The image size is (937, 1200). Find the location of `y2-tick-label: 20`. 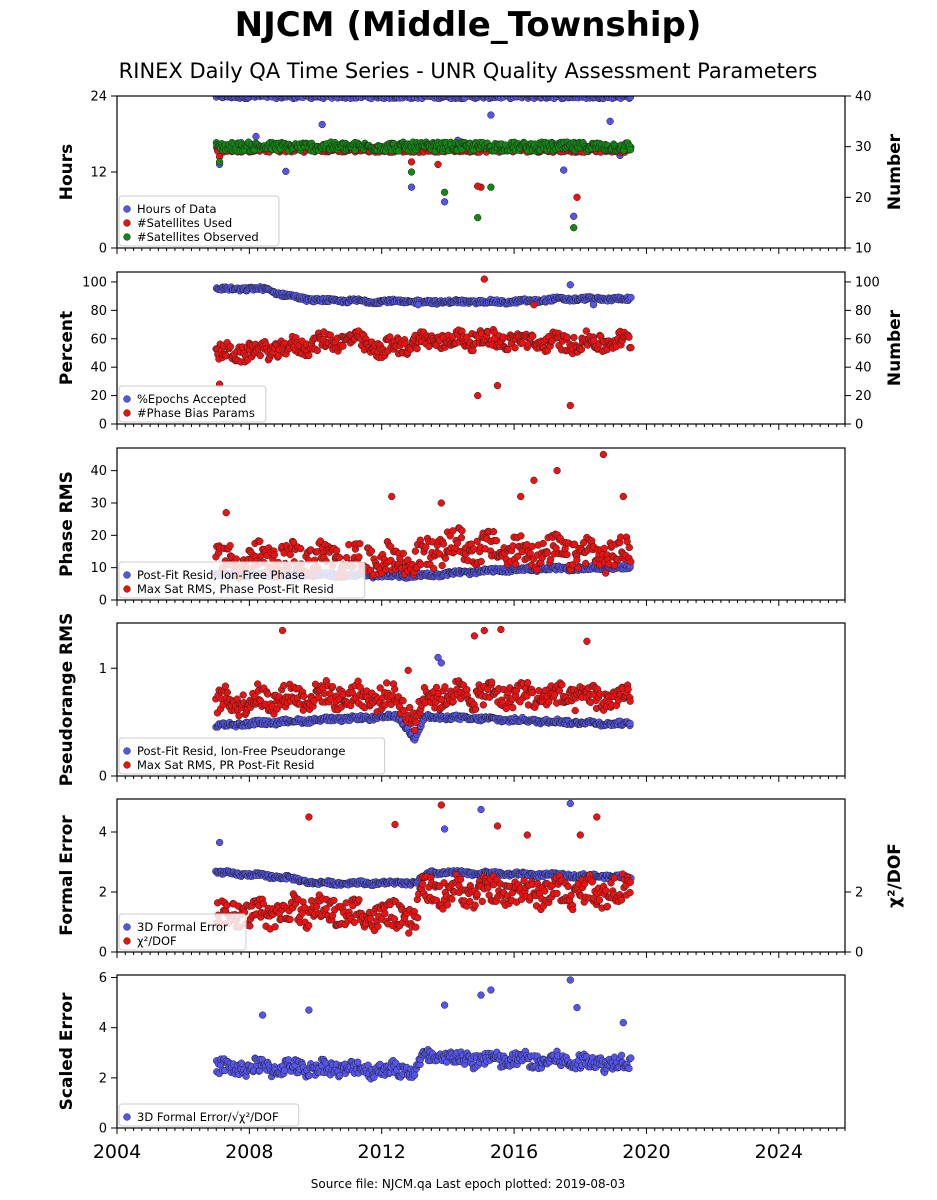

y2-tick-label: 20 is located at coordinates (863, 396).